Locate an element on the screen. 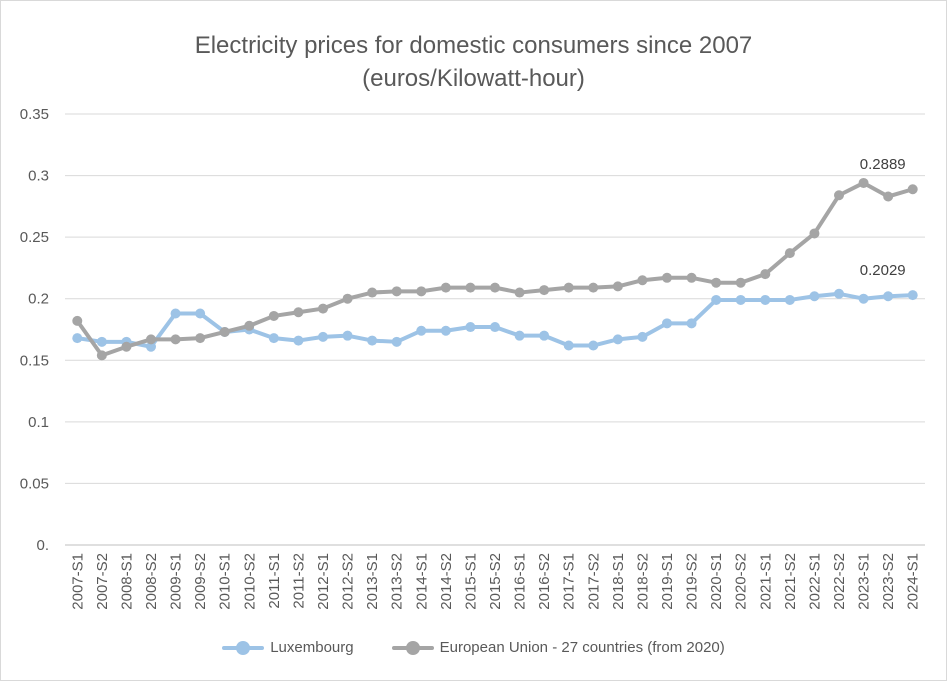  x-tick-label: 2008-S2 is located at coordinates (151, 581).